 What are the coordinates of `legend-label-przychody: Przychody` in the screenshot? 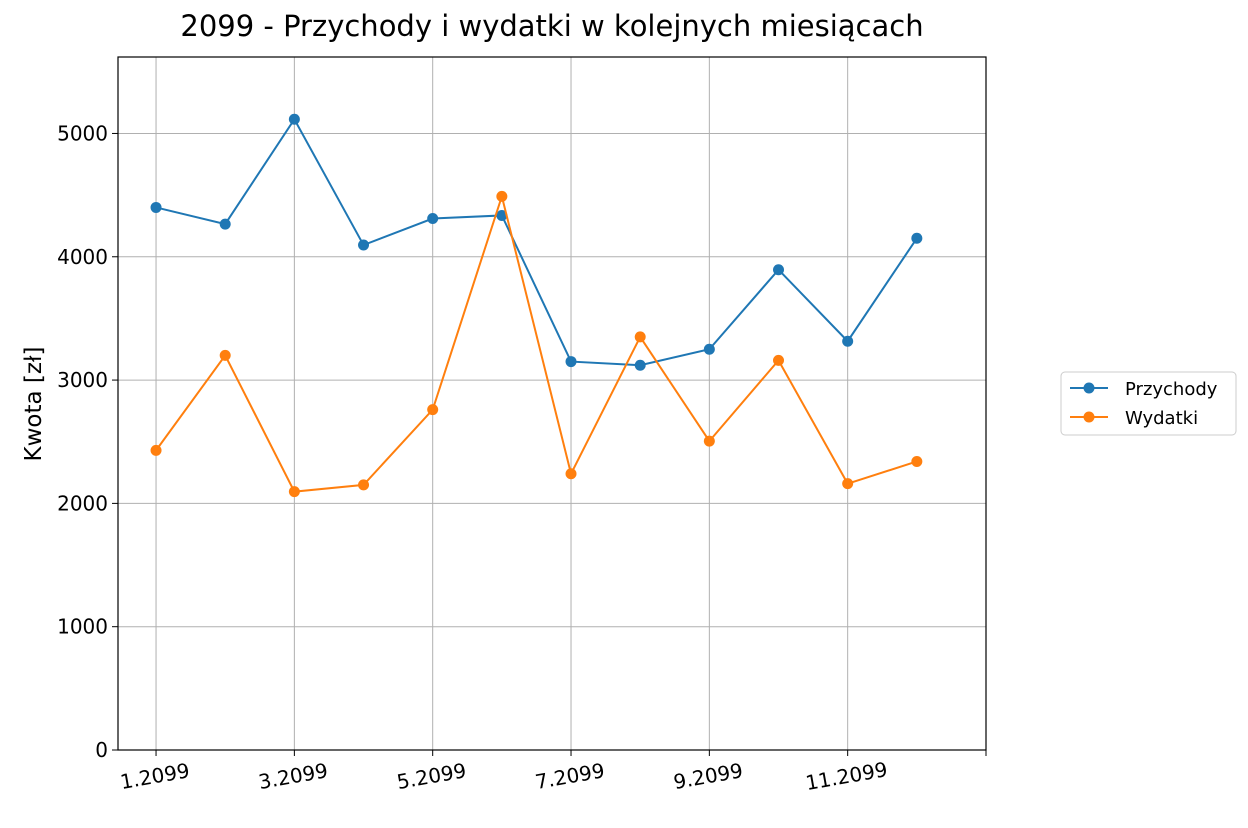 It's located at (1171, 389).